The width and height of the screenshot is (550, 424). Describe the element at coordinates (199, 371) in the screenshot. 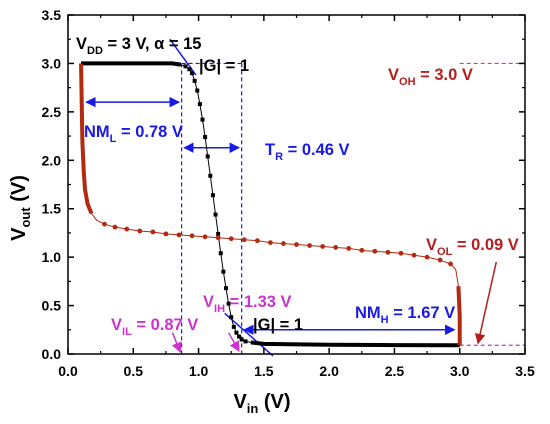

I see `x-tick-label: 1.0` at that location.